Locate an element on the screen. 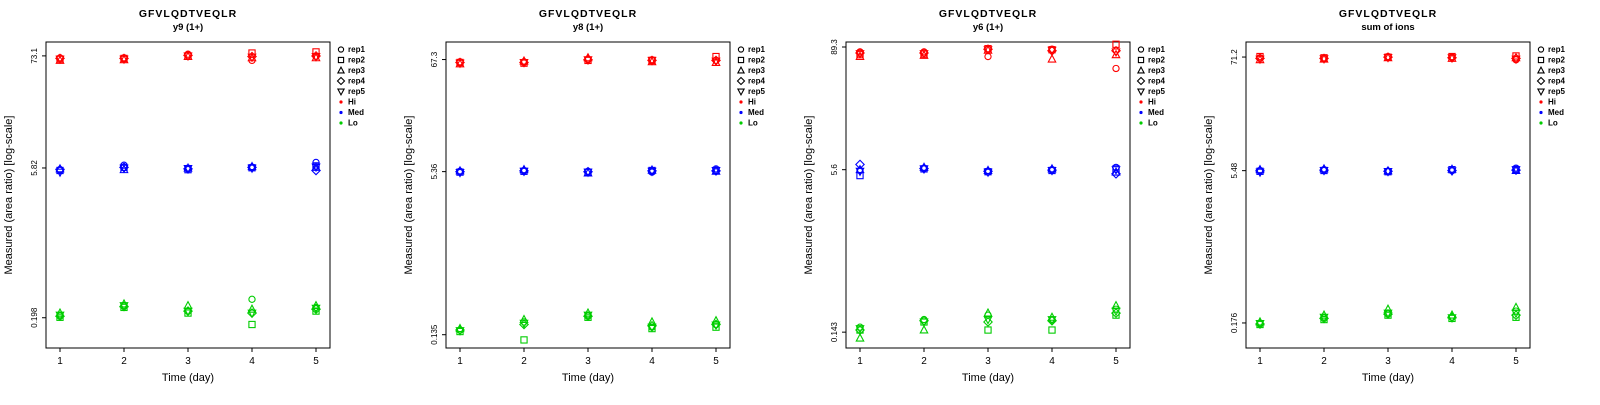 The width and height of the screenshot is (1600, 405). x-tick-label: 5 is located at coordinates (1516, 361).